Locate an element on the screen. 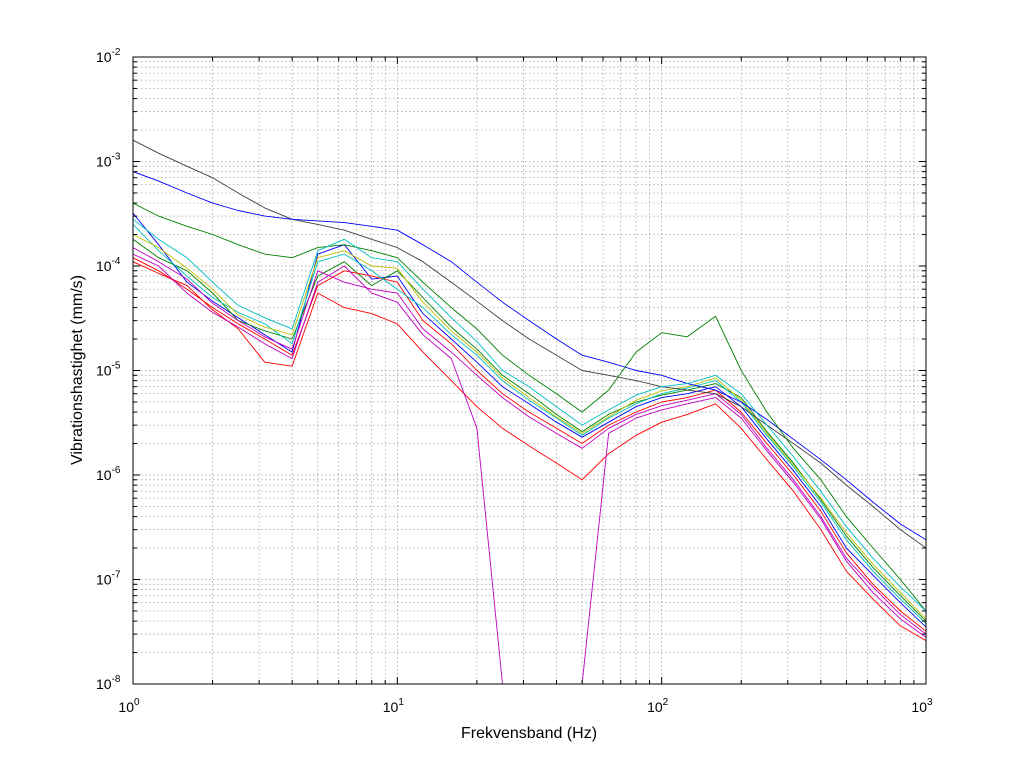 This screenshot has height=768, width=1024. x-tick-label: 10² is located at coordinates (658, 706).